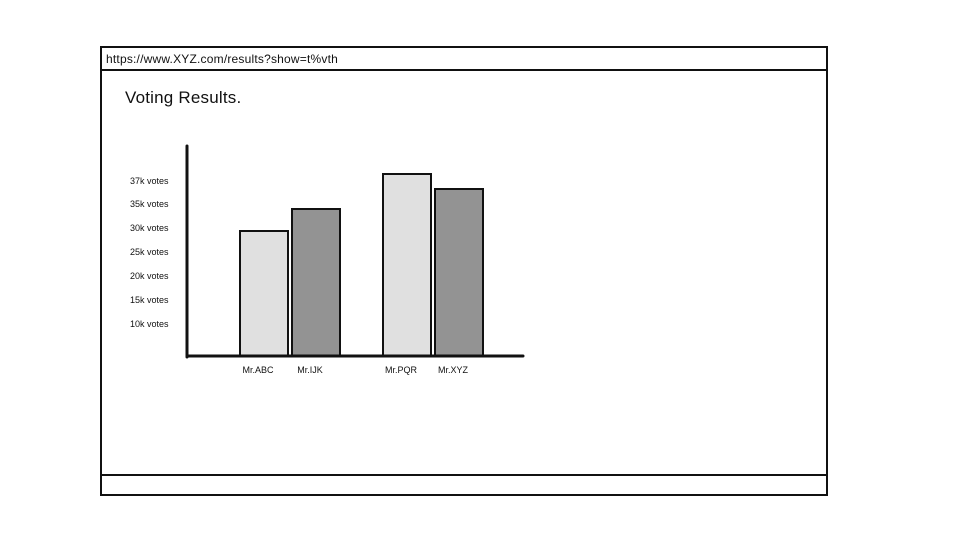  What do you see at coordinates (149, 252) in the screenshot?
I see `y-tick-label: 25k votes` at bounding box center [149, 252].